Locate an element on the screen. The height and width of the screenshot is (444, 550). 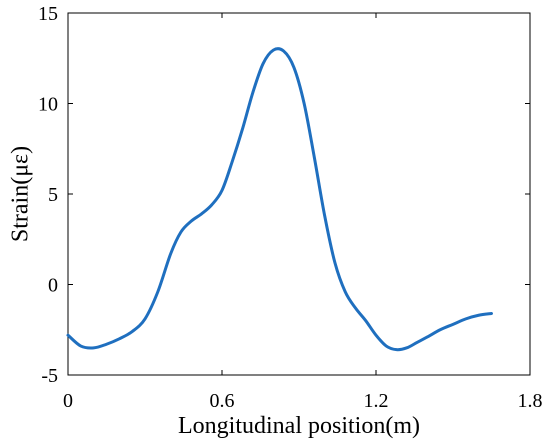
x-tick-label: 1.2 is located at coordinates (376, 401).